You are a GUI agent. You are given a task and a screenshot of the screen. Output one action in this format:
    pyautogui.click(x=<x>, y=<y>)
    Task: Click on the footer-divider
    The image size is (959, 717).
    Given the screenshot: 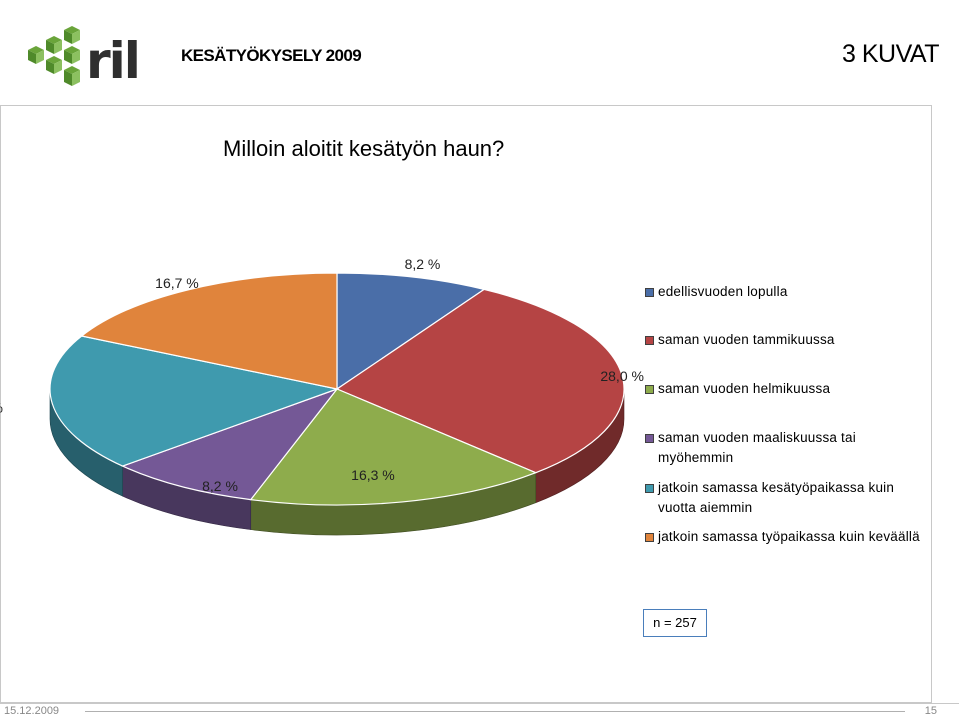 What is the action you would take?
    pyautogui.click(x=479, y=703)
    